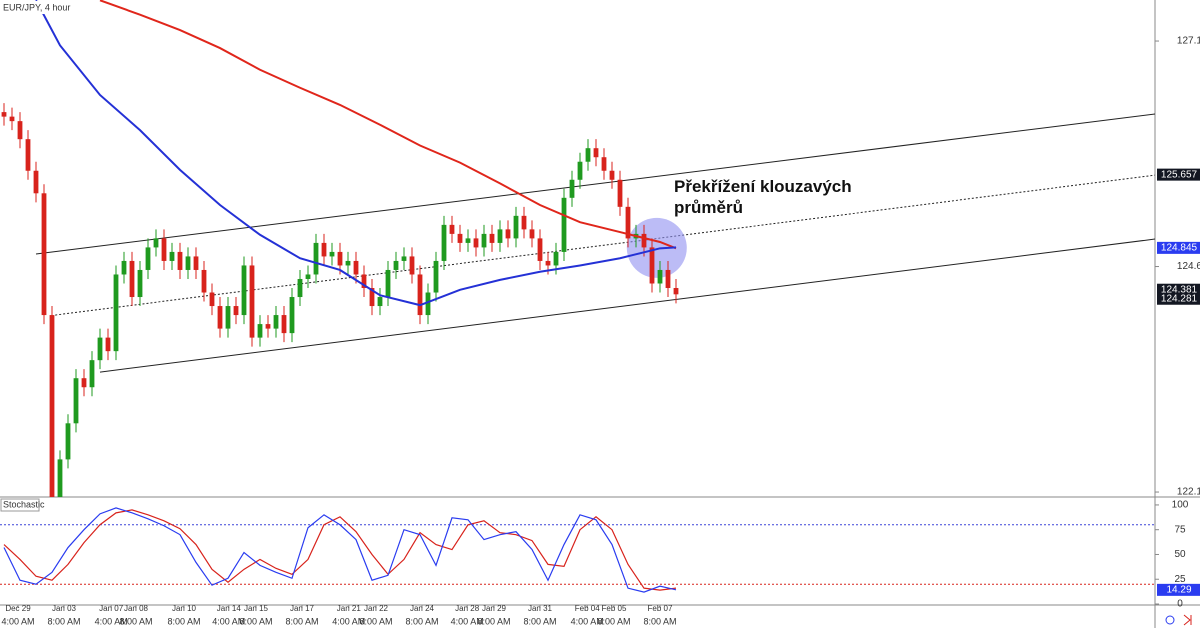 Image resolution: width=1200 pixels, height=628 pixels. I want to click on stochastic-title: Stochastic, so click(24, 504).